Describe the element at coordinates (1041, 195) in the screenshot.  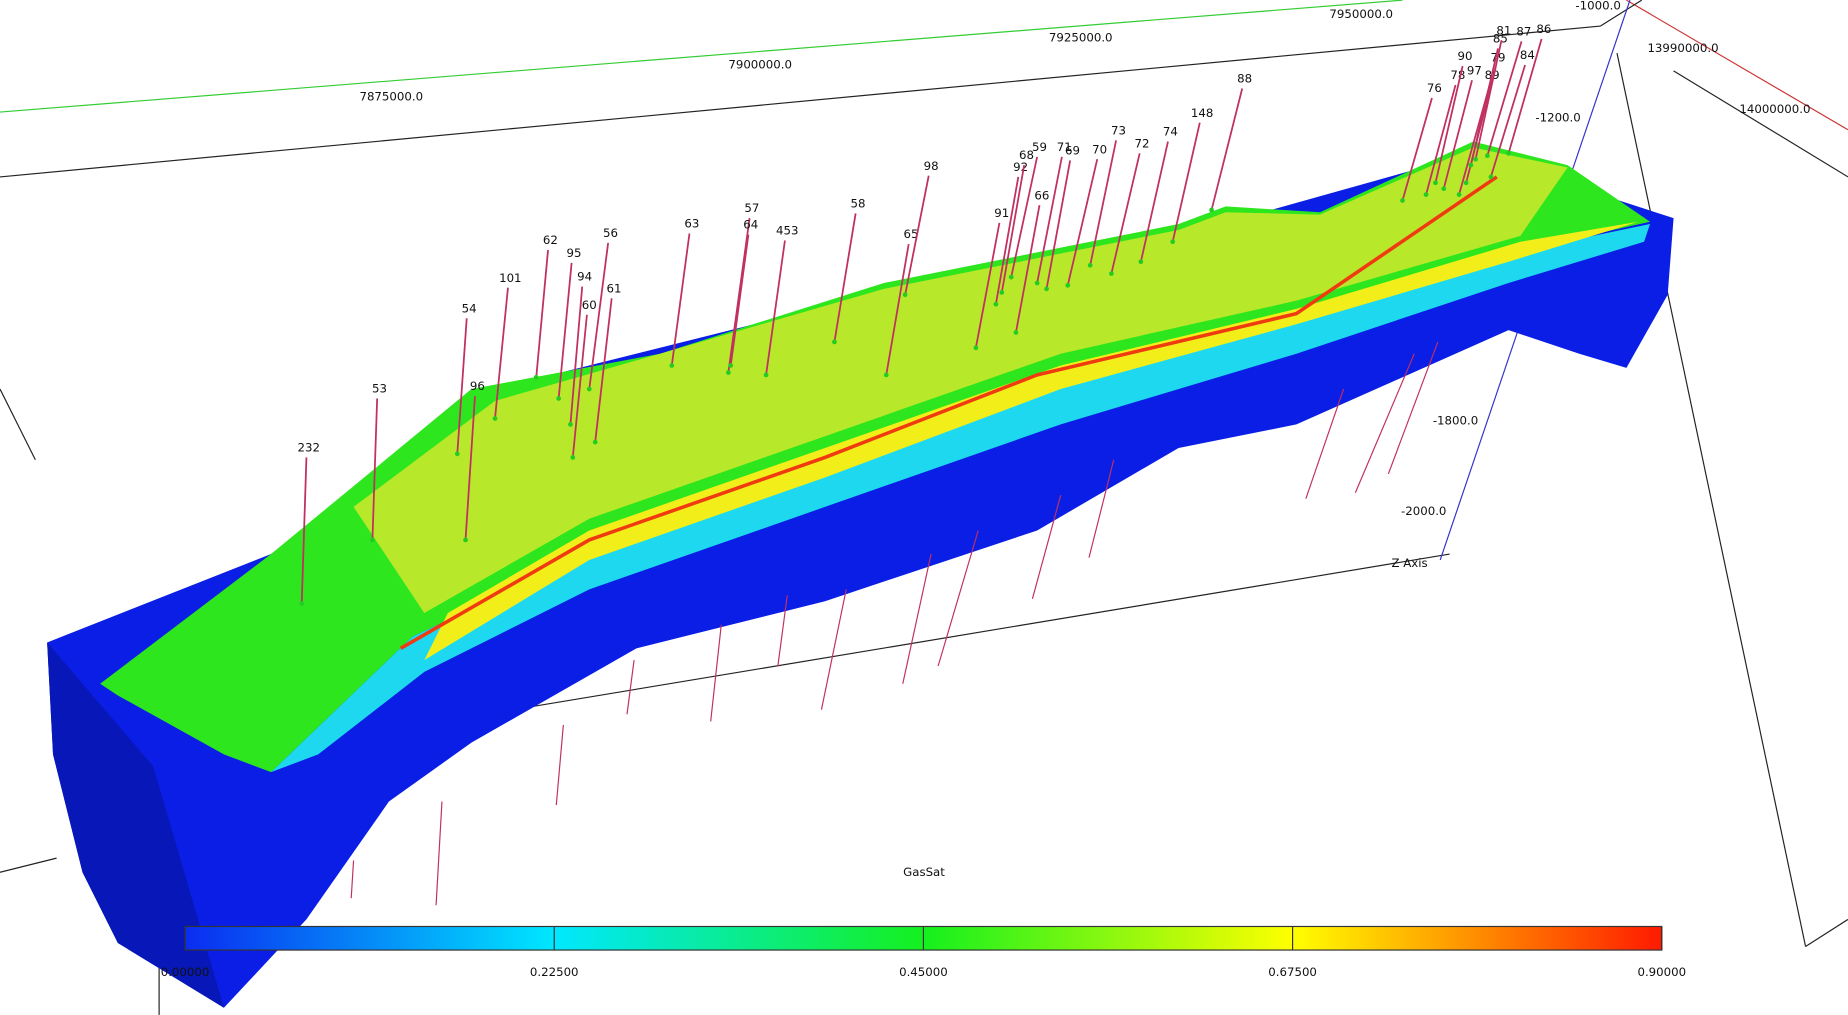
I see `well-label: 66` at that location.